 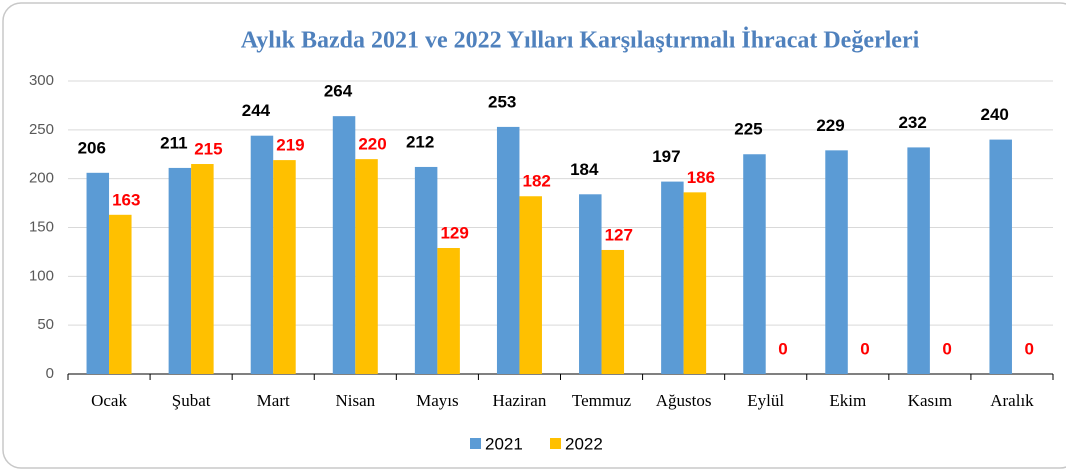 What do you see at coordinates (41, 178) in the screenshot?
I see `y-tick-label: 200` at bounding box center [41, 178].